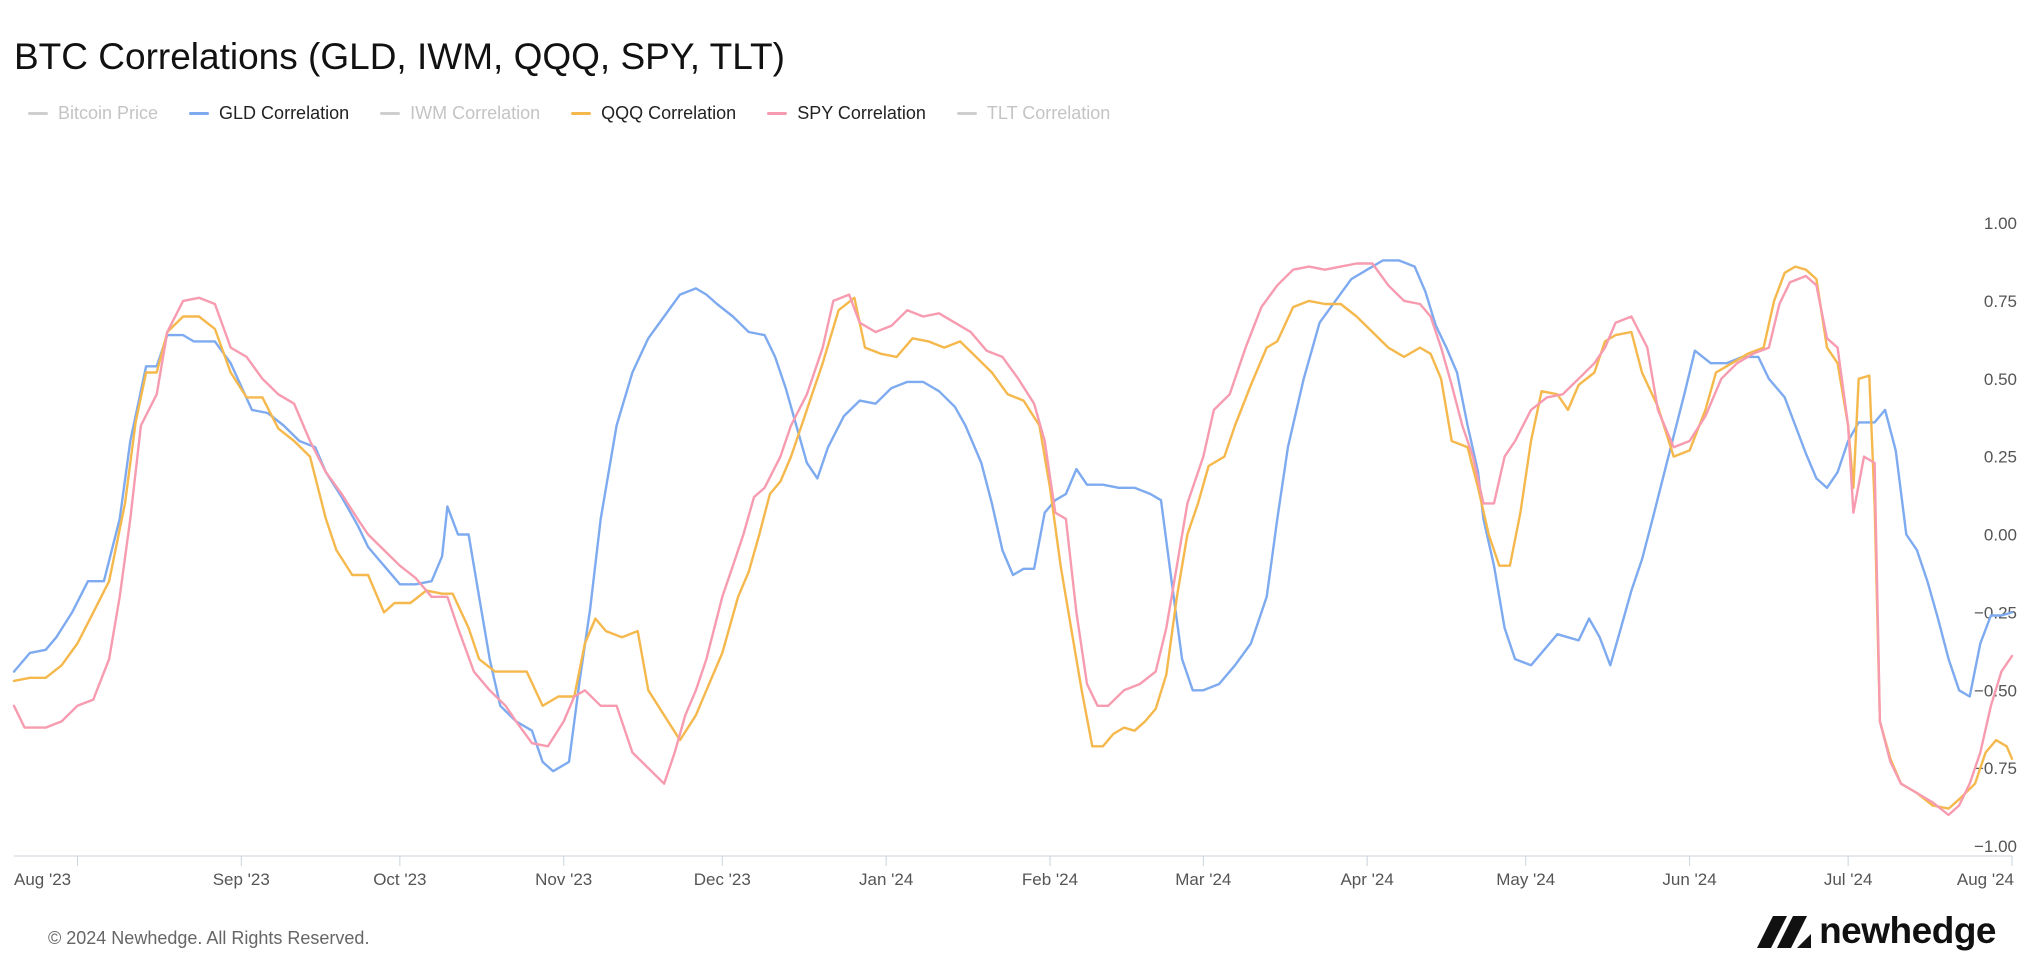 The height and width of the screenshot is (975, 2025). Describe the element at coordinates (1907, 930) in the screenshot. I see `brand-name: newhedge` at that location.